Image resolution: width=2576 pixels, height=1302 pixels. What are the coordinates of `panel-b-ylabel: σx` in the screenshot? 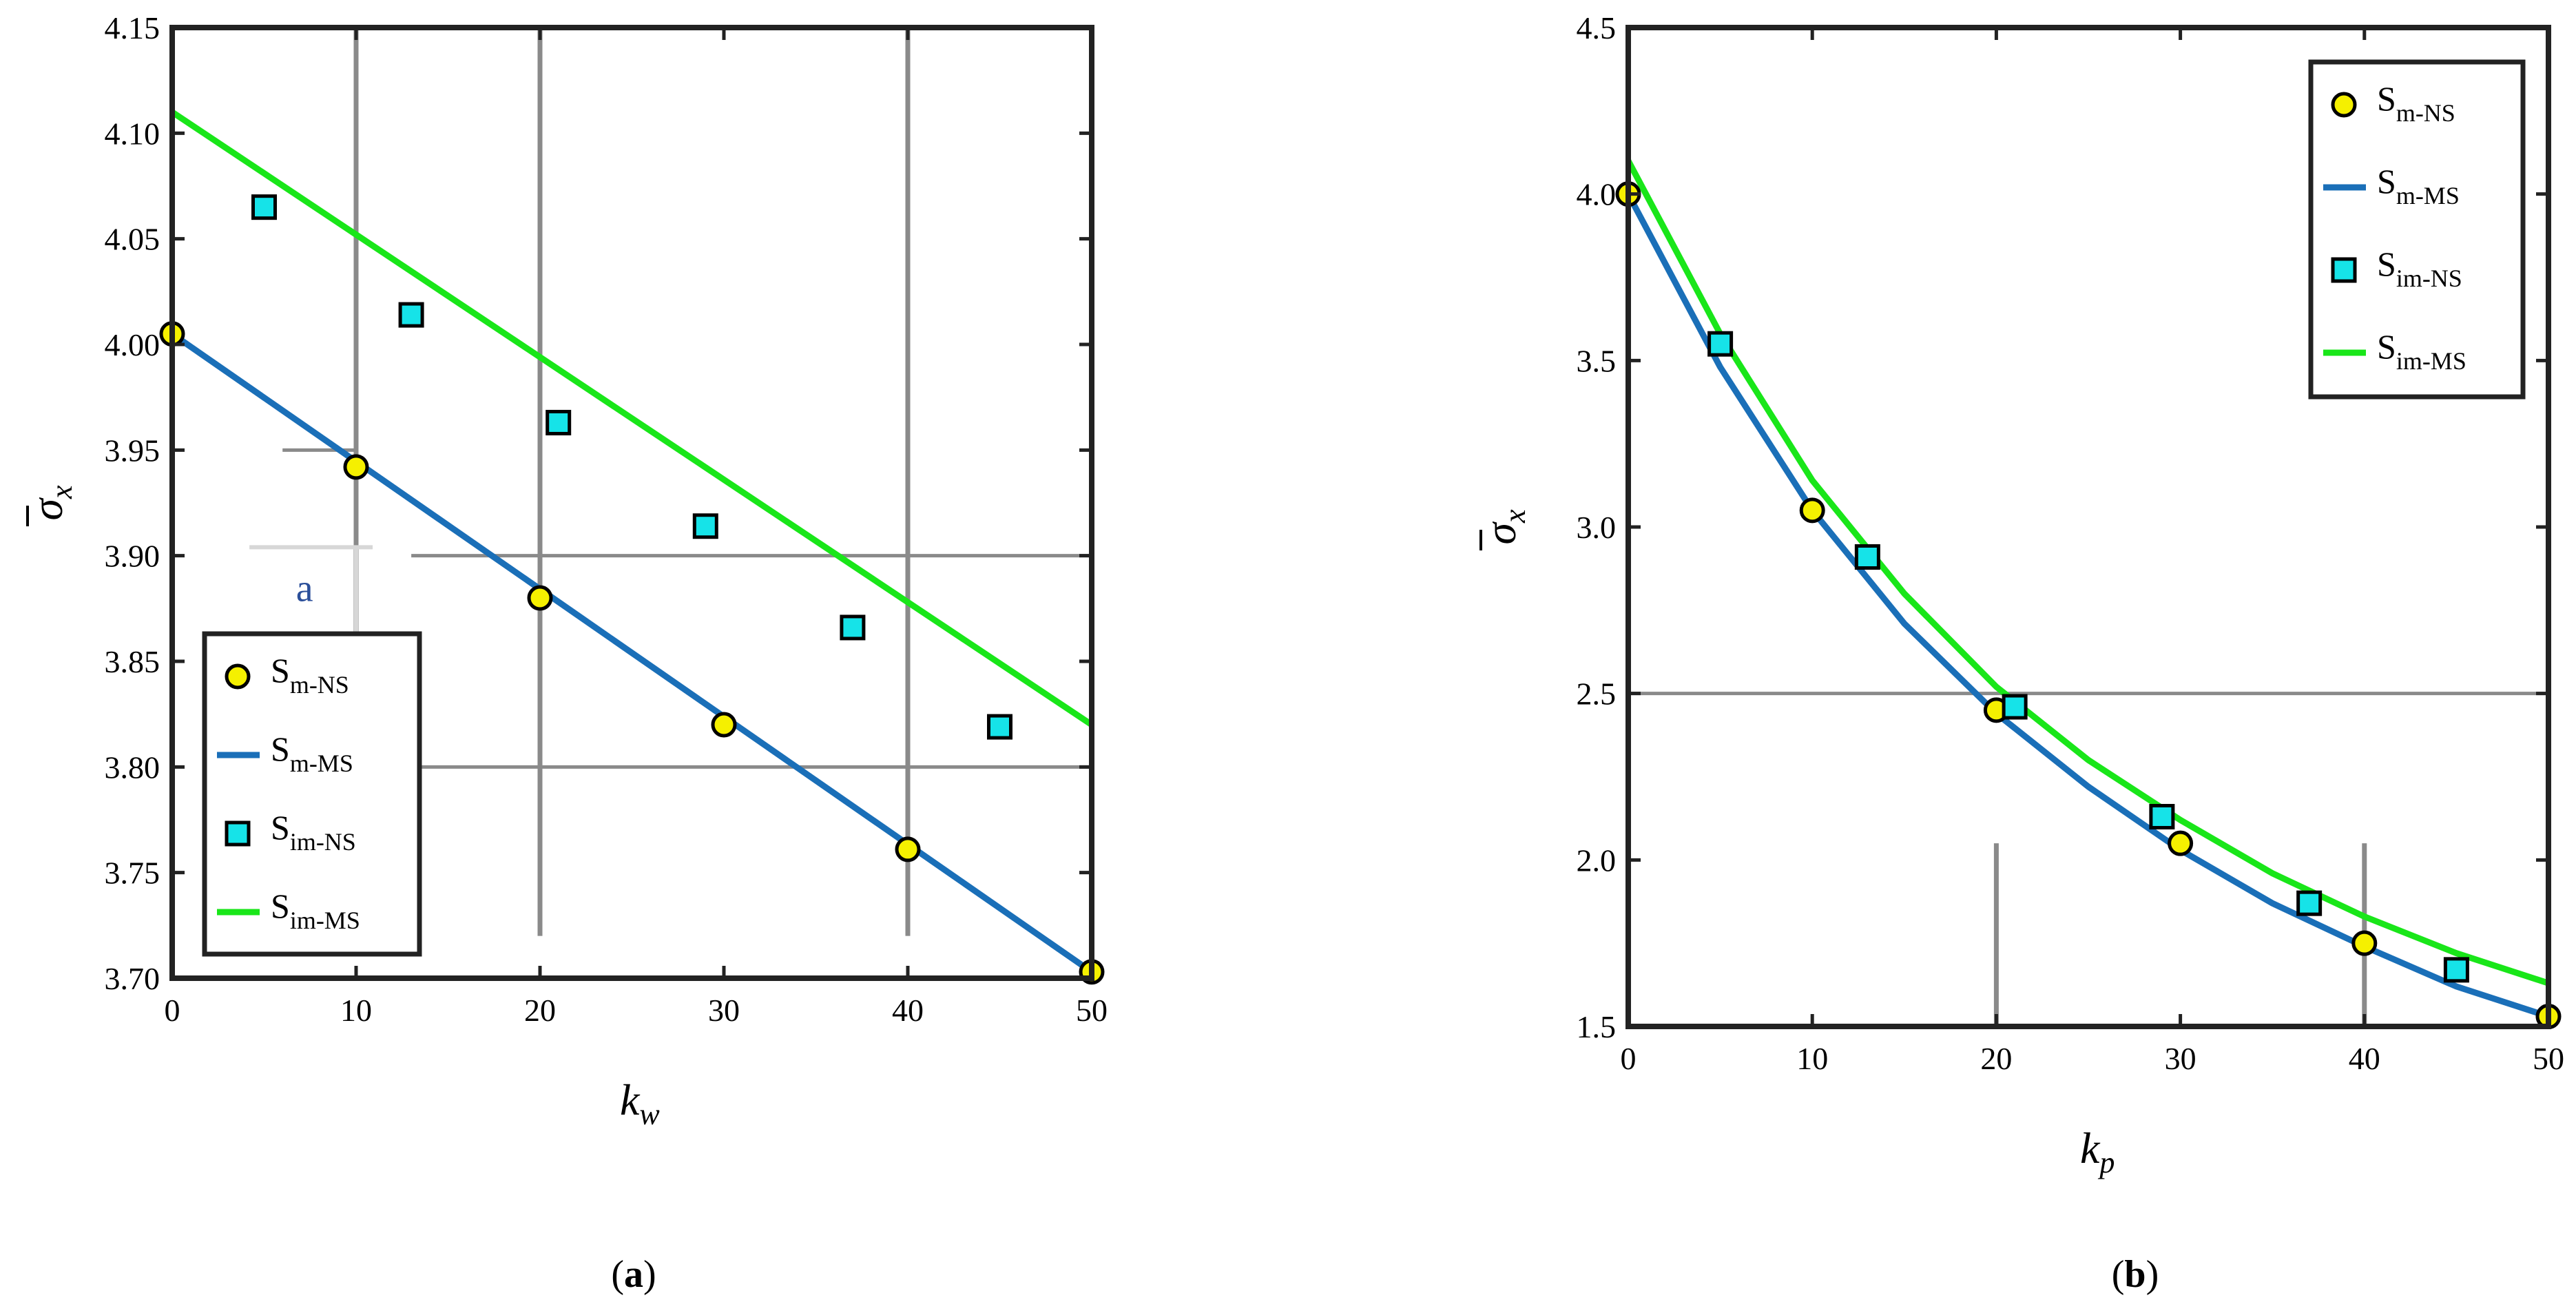 It's located at (1504, 529).